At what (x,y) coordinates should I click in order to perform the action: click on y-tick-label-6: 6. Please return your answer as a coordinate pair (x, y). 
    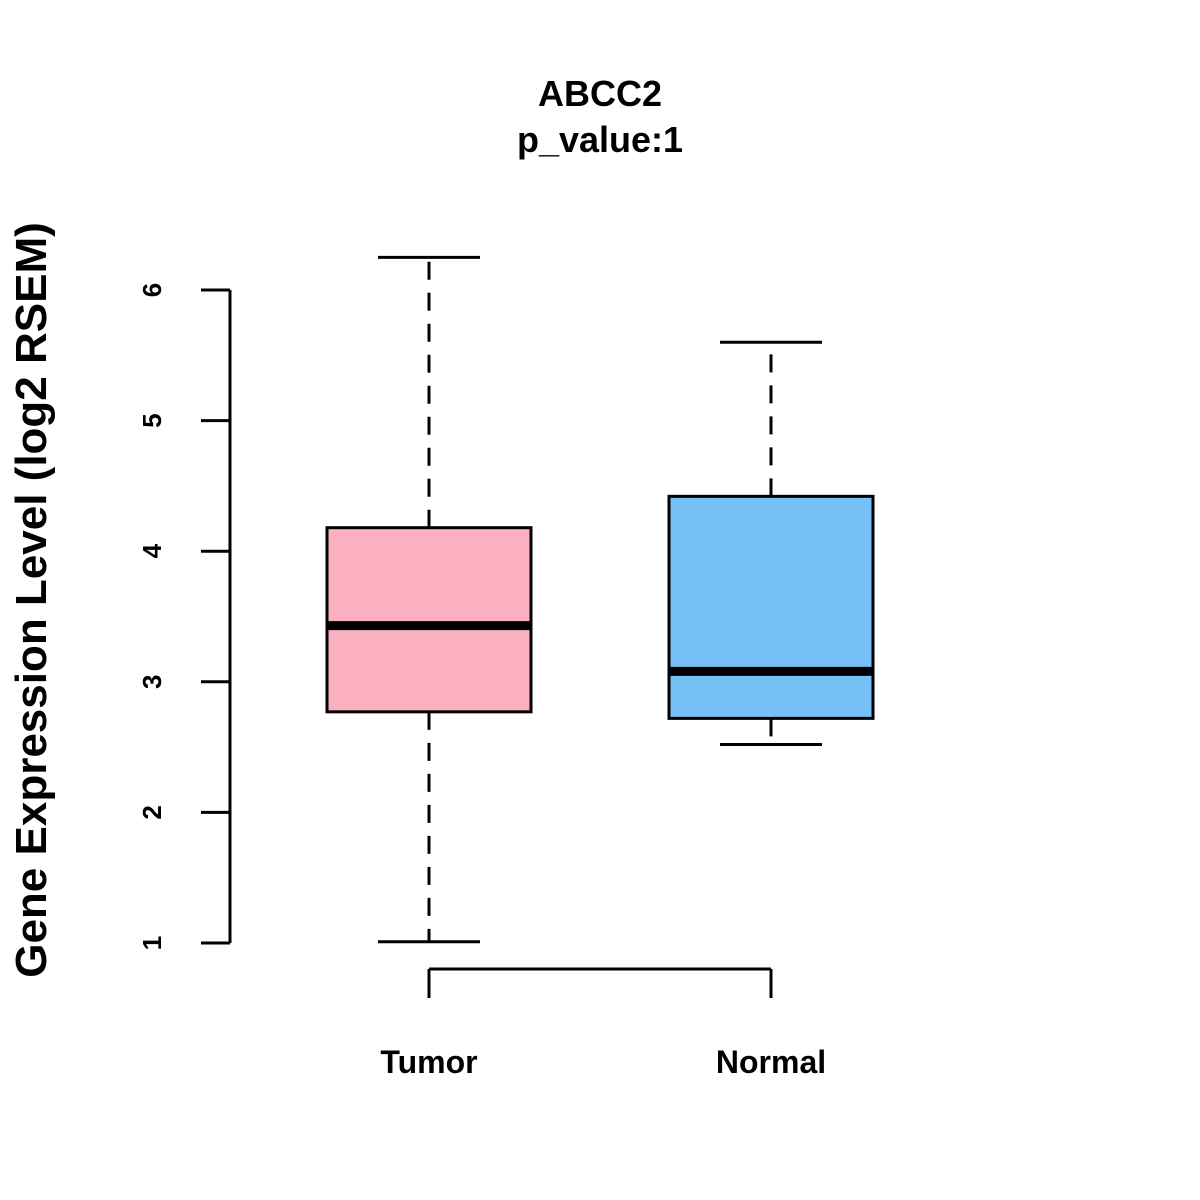
    Looking at the image, I should click on (152, 290).